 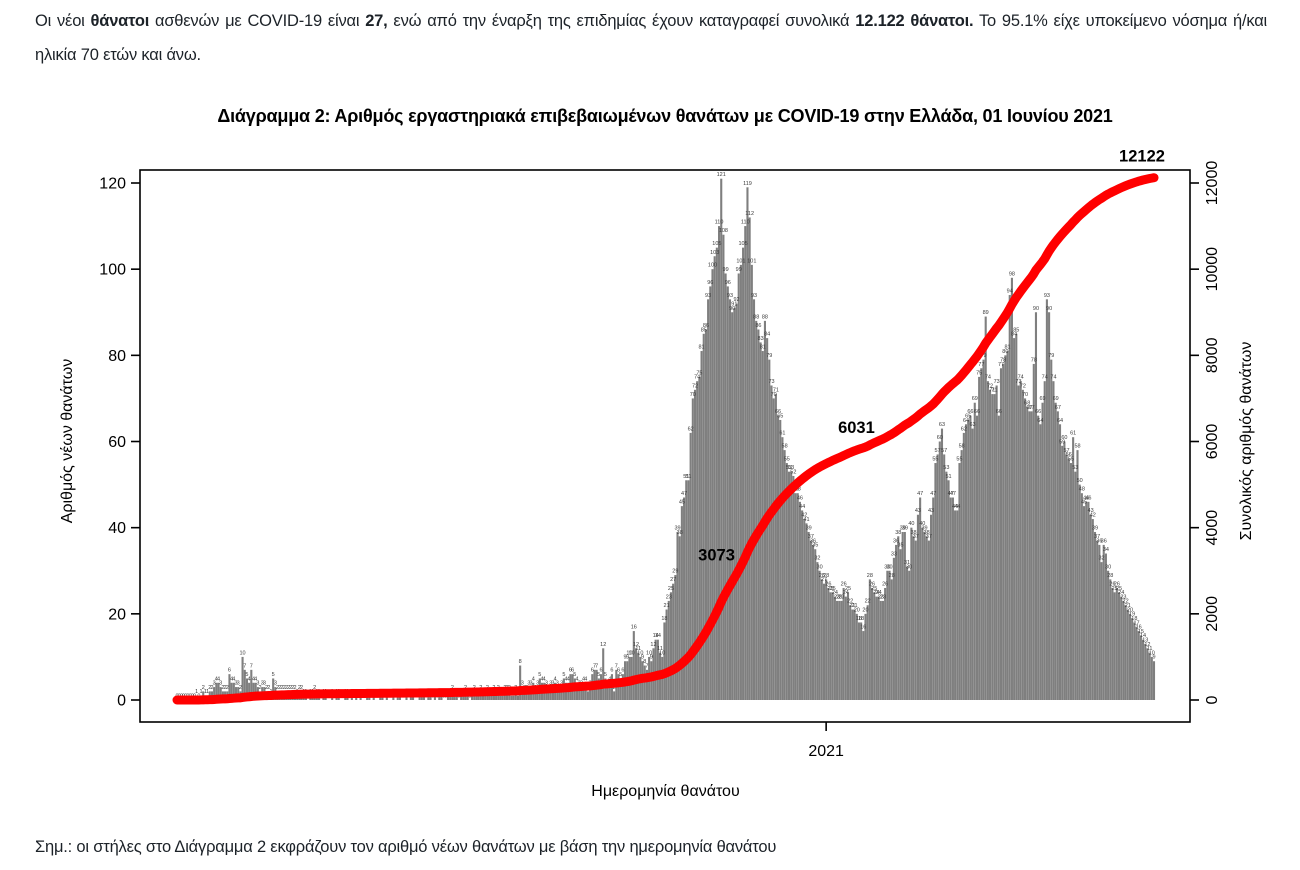 I want to click on bar-value-label: 66, so click(x=970, y=412).